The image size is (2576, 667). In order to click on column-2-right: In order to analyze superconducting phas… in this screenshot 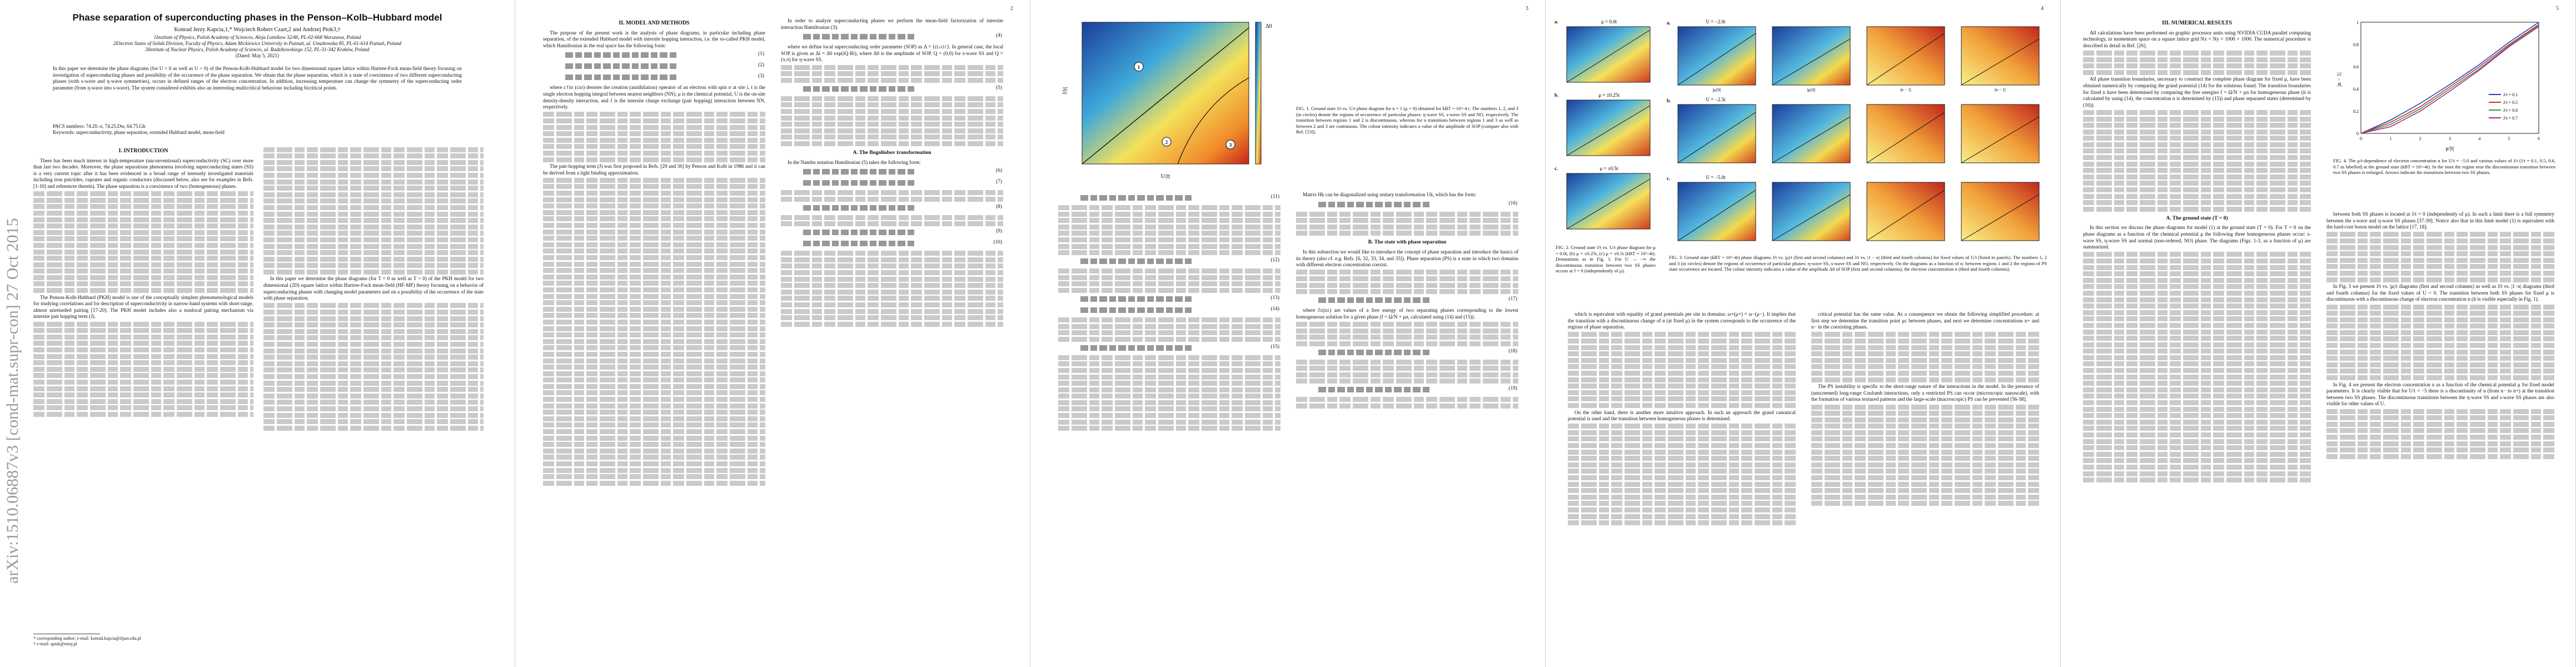, I will do `click(892, 337)`.